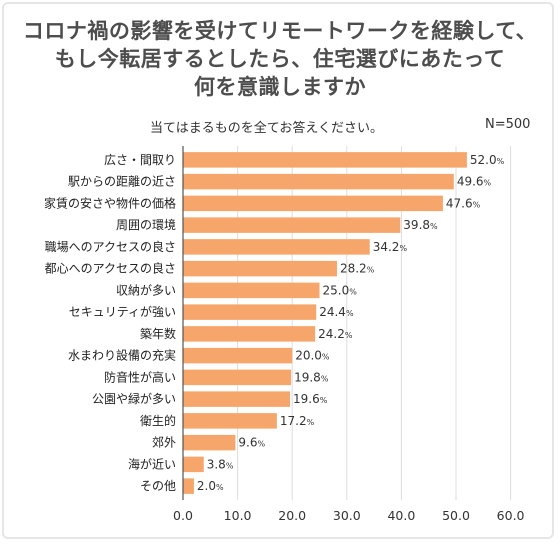 The width and height of the screenshot is (560, 545). I want to click on data-label: 17.2%, so click(297, 421).